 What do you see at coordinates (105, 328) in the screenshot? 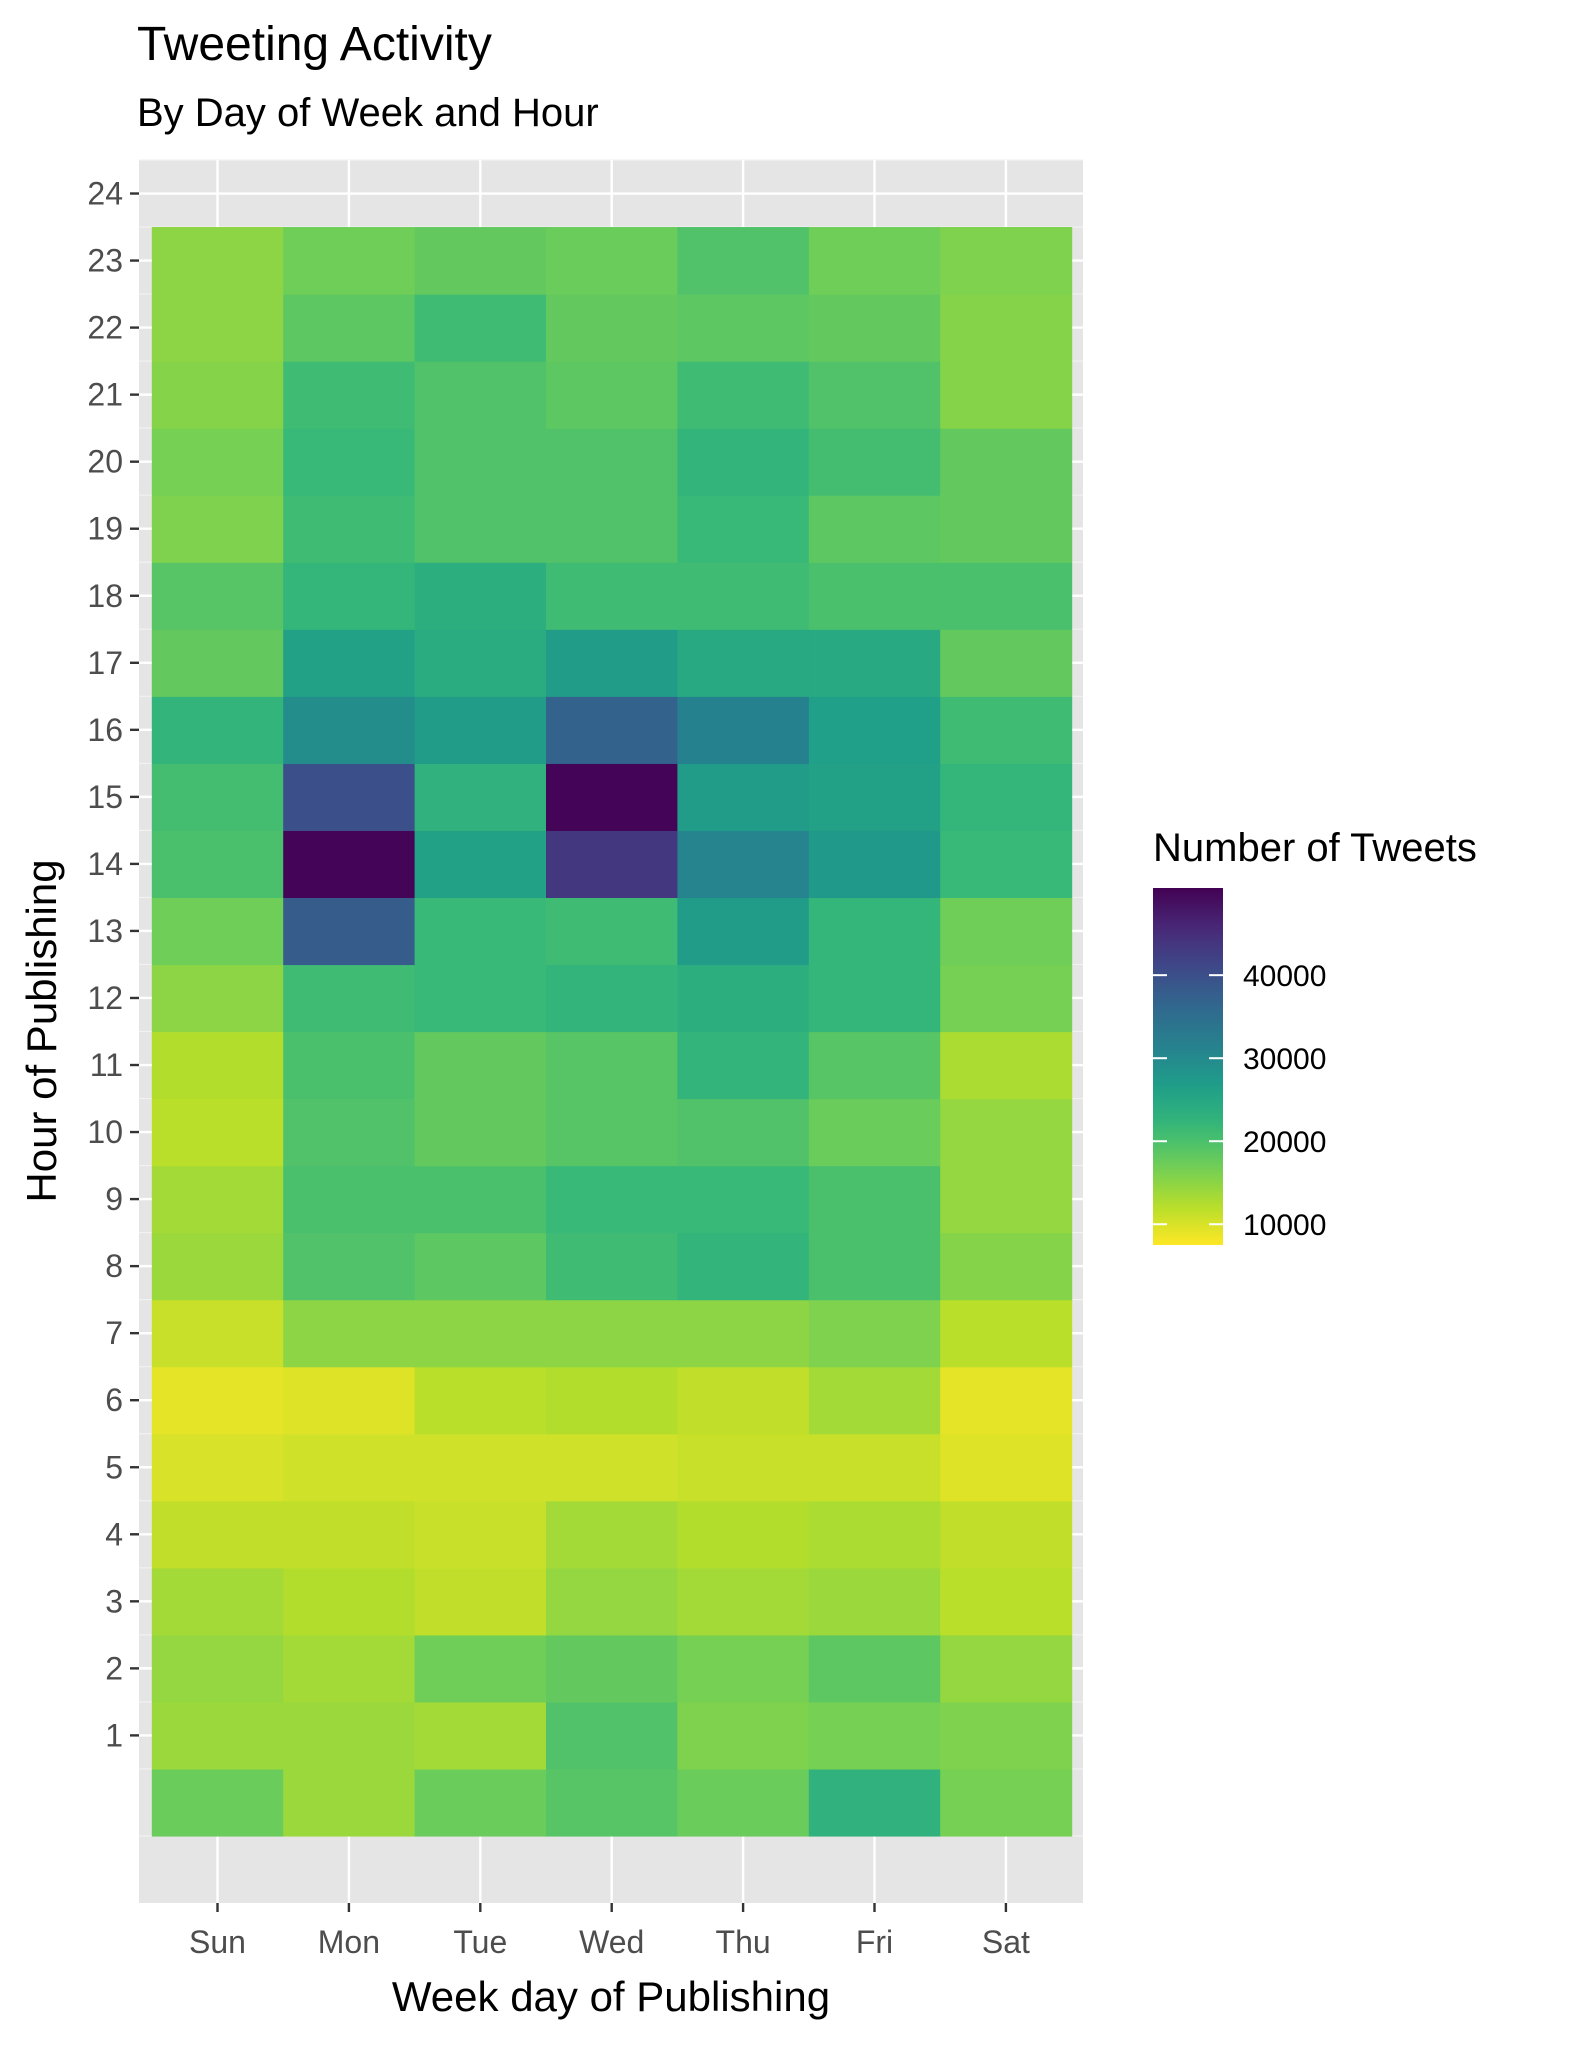
I see `y-tick-label: 22` at bounding box center [105, 328].